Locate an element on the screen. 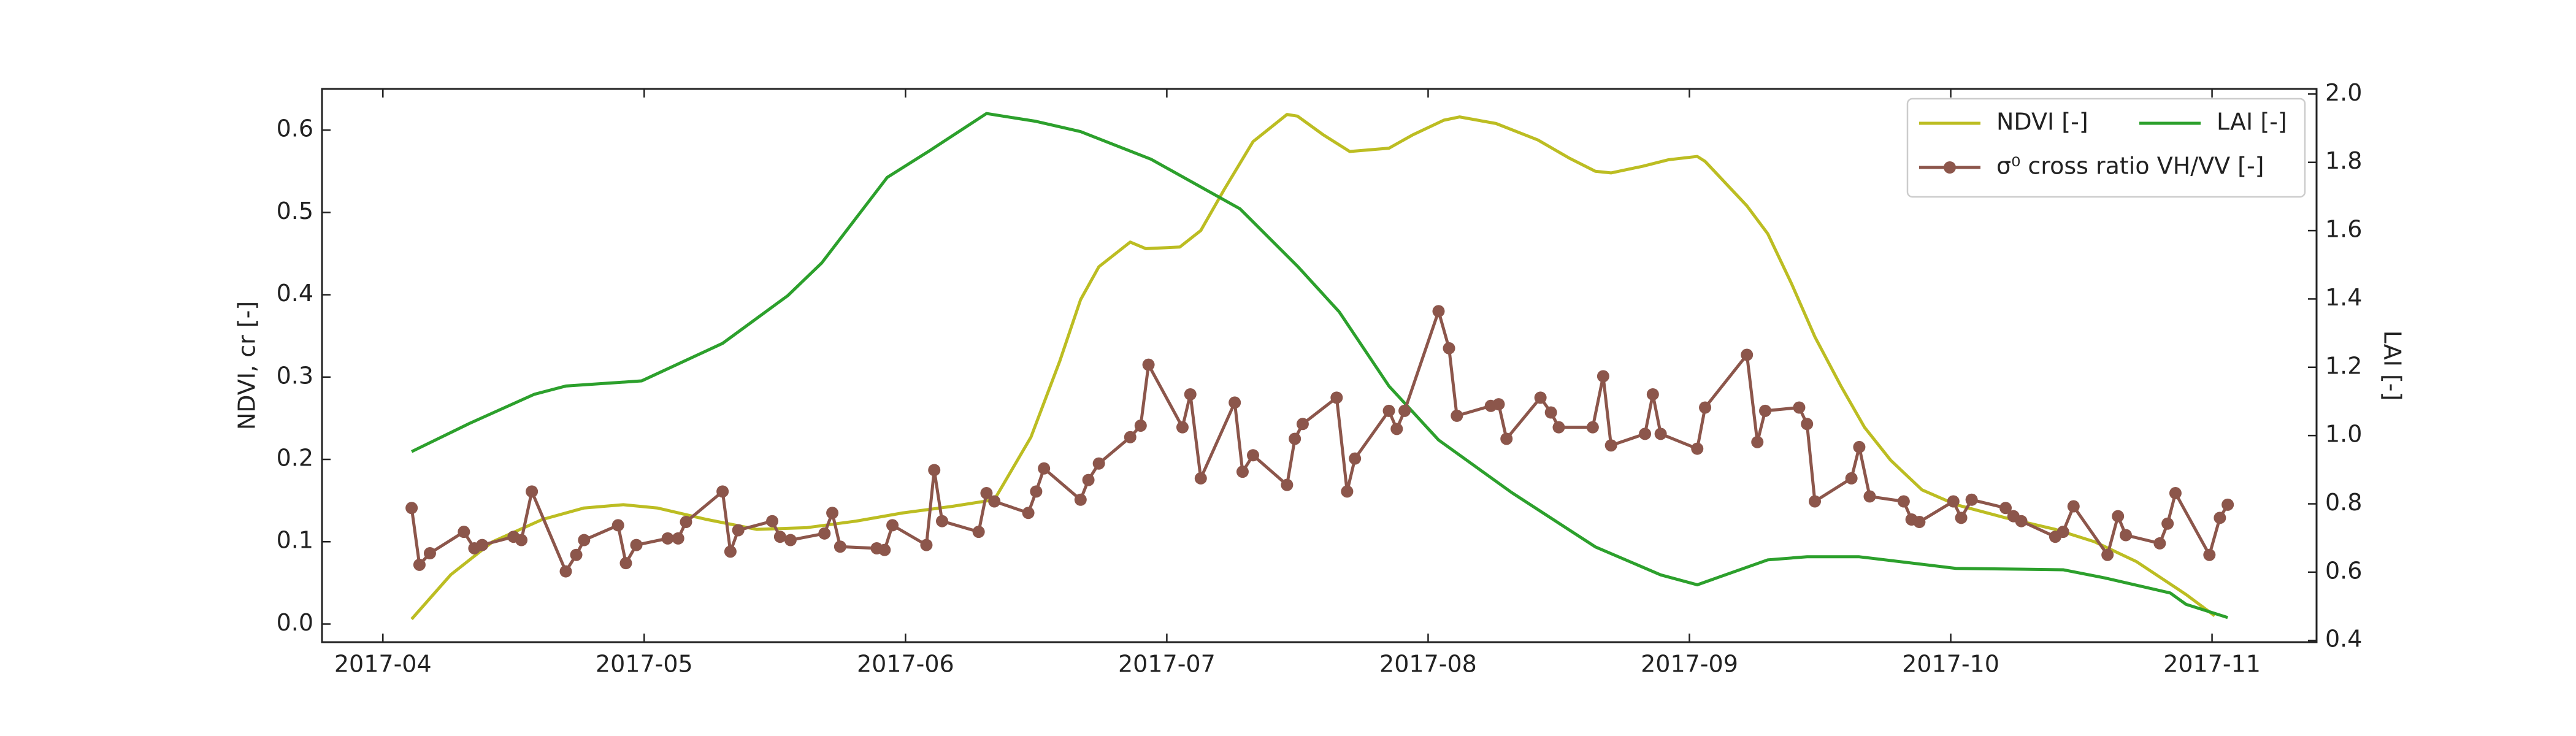 The height and width of the screenshot is (736, 2576). legend-label: LAI [-] is located at coordinates (2252, 122).